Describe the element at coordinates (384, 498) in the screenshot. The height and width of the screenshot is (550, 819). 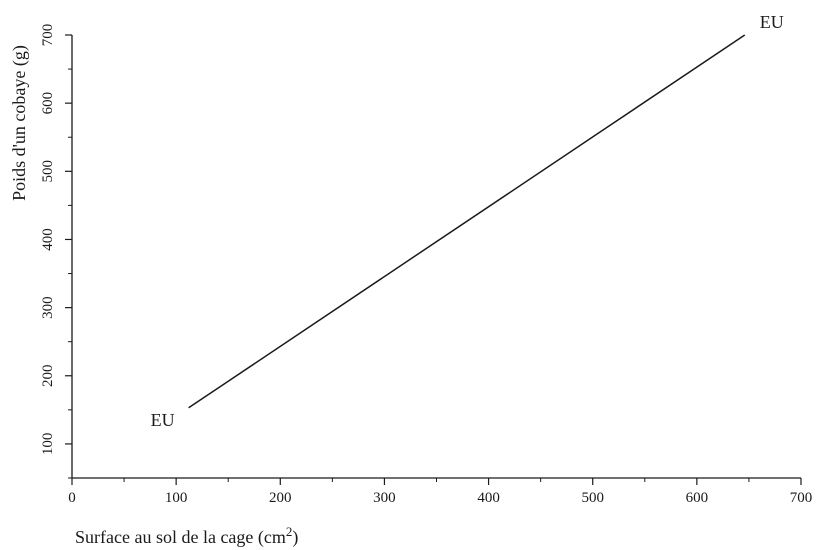
I see `x-tick-label-300: 300` at that location.